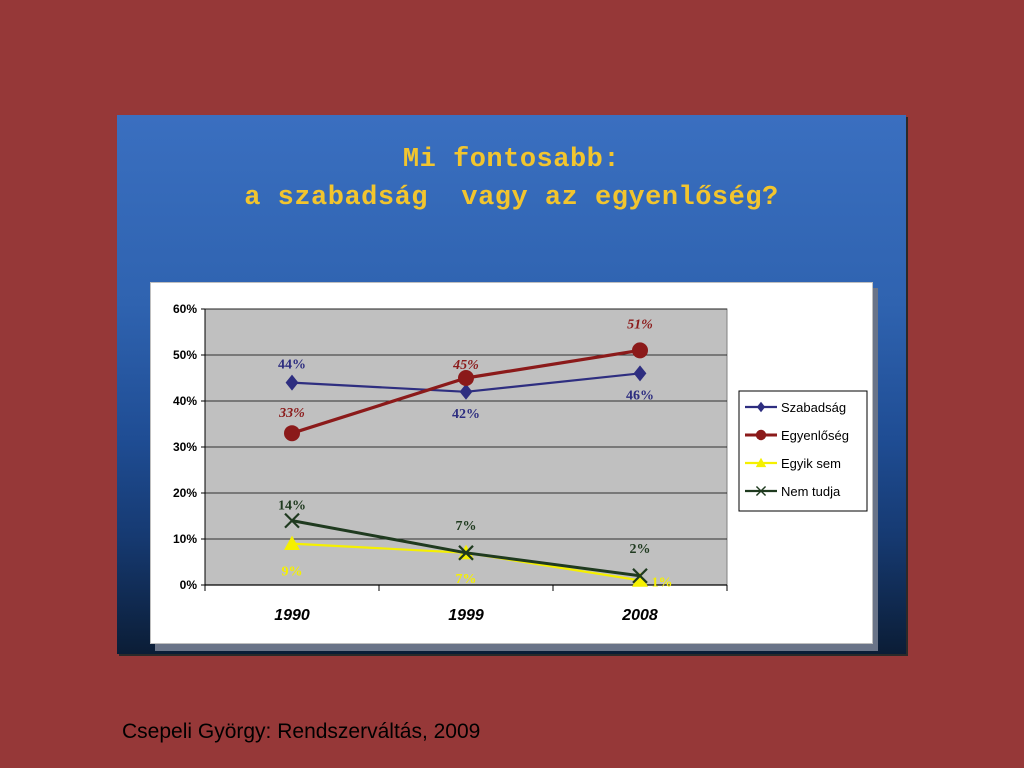  Describe the element at coordinates (185, 493) in the screenshot. I see `y-tick-label: 20%` at that location.